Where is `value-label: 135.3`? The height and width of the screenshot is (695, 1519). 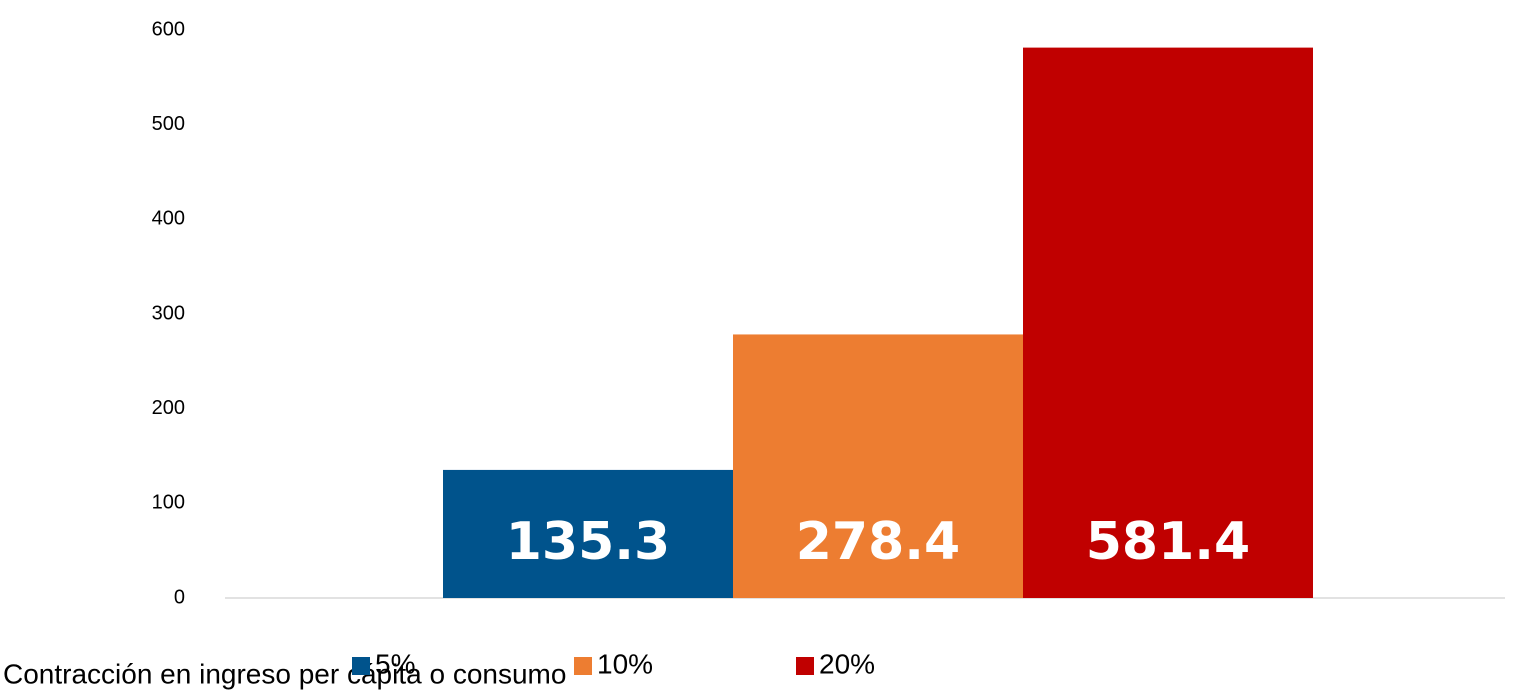 value-label: 135.3 is located at coordinates (588, 542).